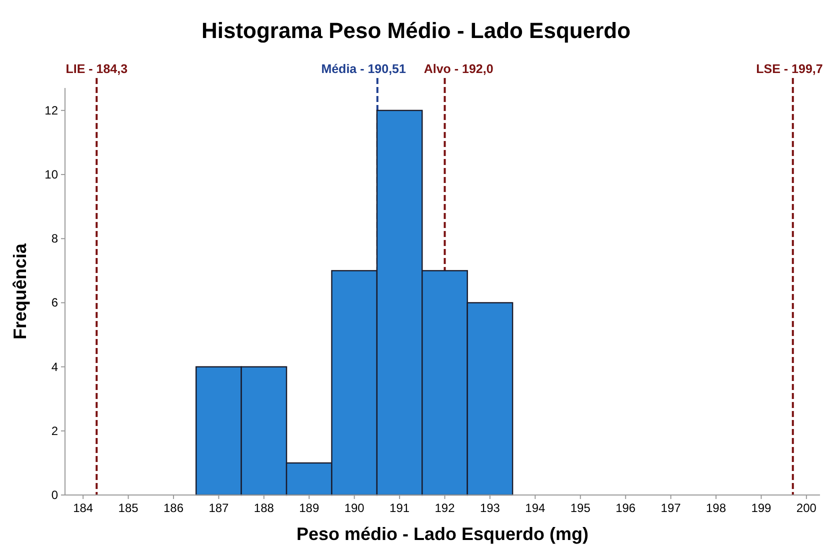 This screenshot has width=832, height=550. What do you see at coordinates (54, 239) in the screenshot?
I see `y-tick-label: 8` at bounding box center [54, 239].